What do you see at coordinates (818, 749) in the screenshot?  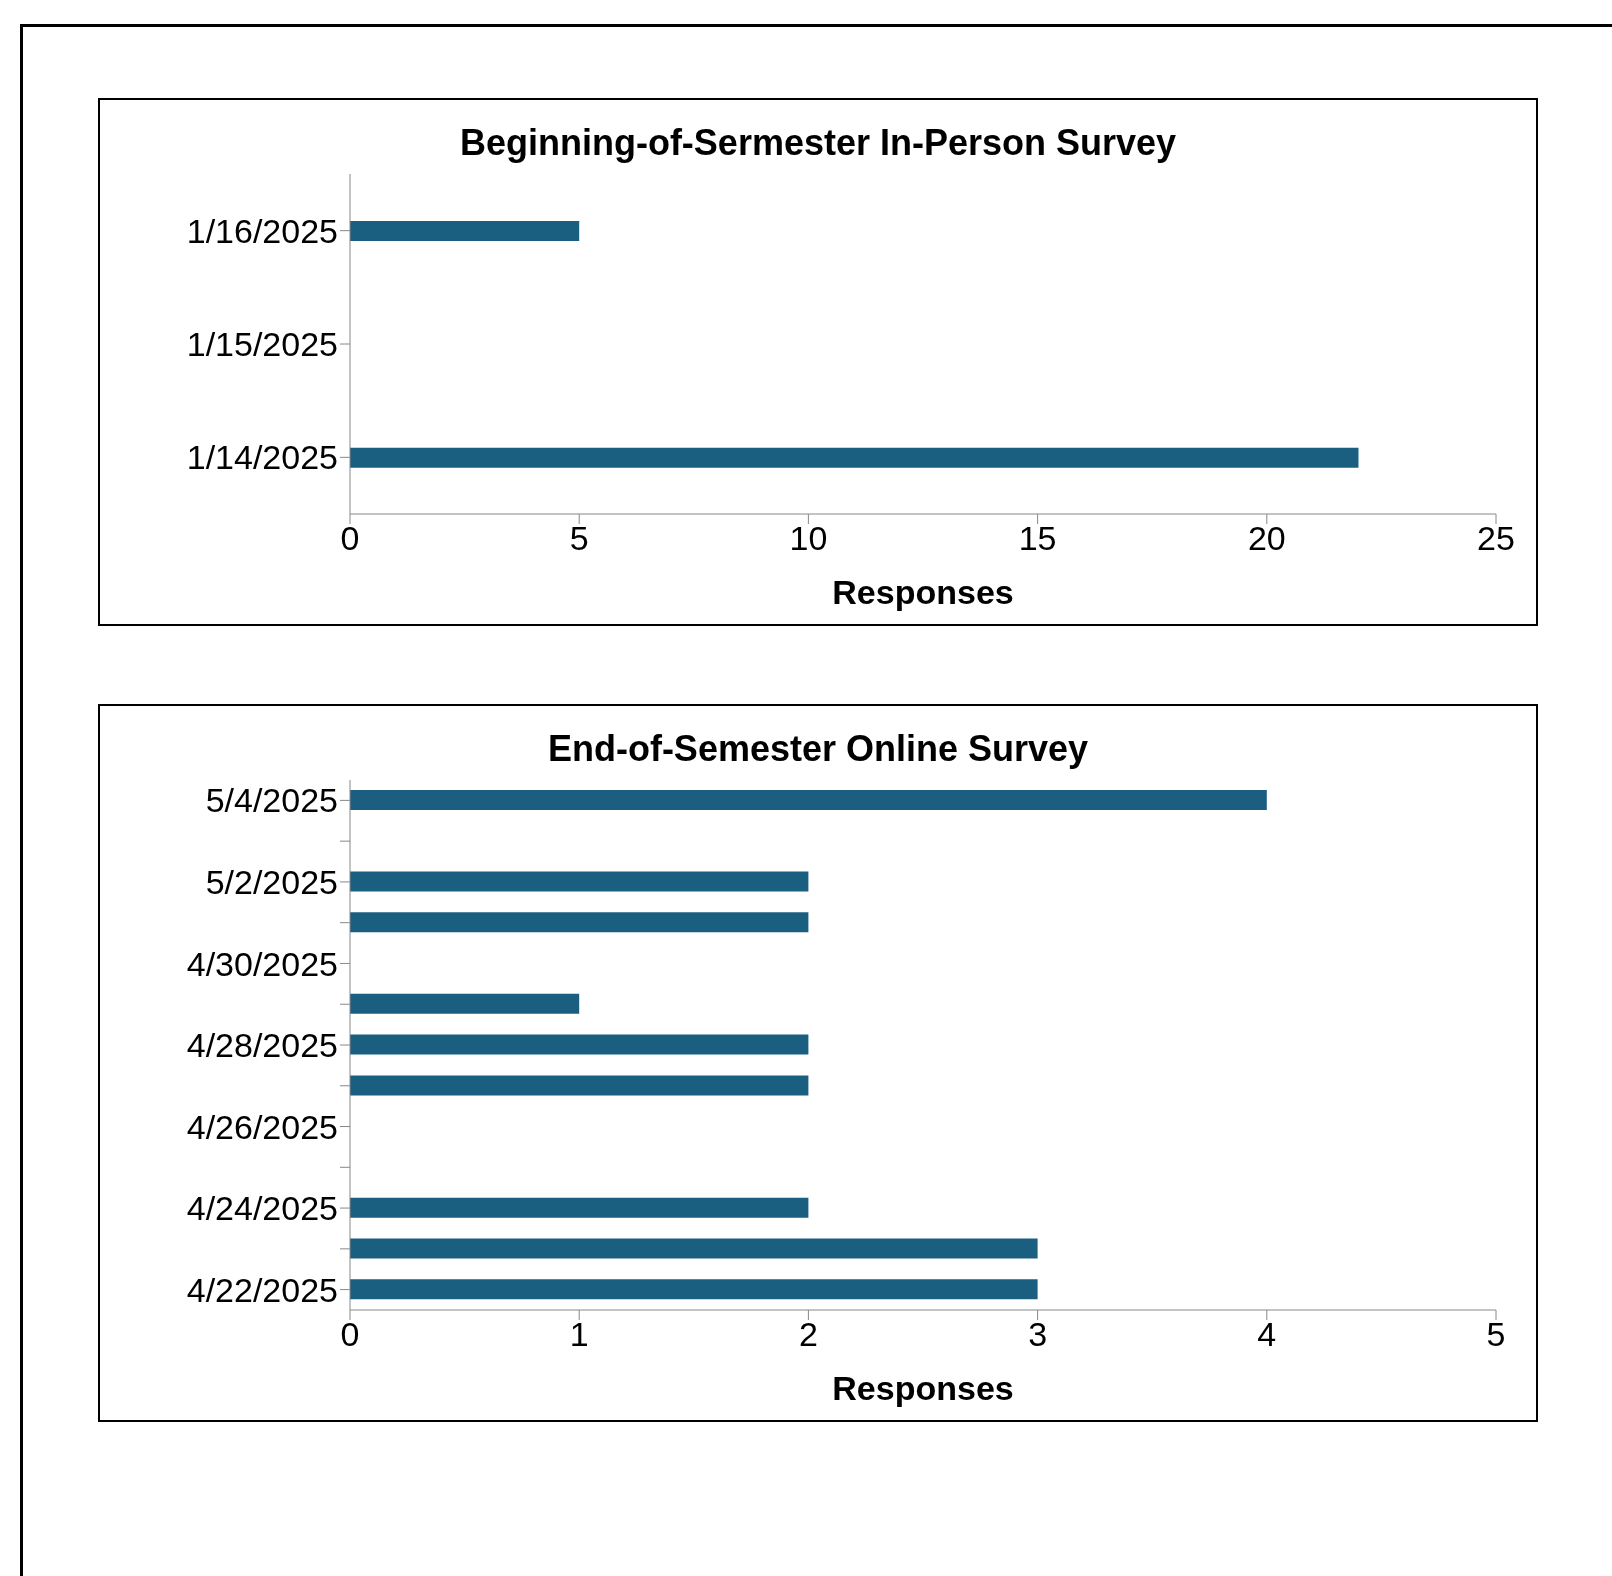 I see `chart-title: End-of-Semester Online Survey` at bounding box center [818, 749].